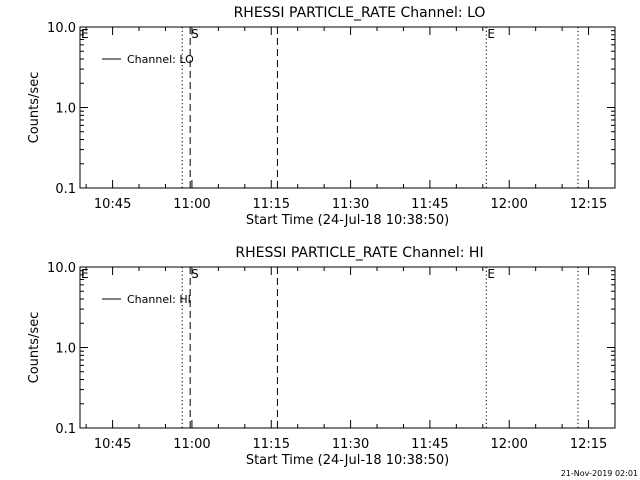 The height and width of the screenshot is (480, 640). What do you see at coordinates (599, 473) in the screenshot?
I see `footer-timestamp: 21-Nov-2019 02:01` at bounding box center [599, 473].